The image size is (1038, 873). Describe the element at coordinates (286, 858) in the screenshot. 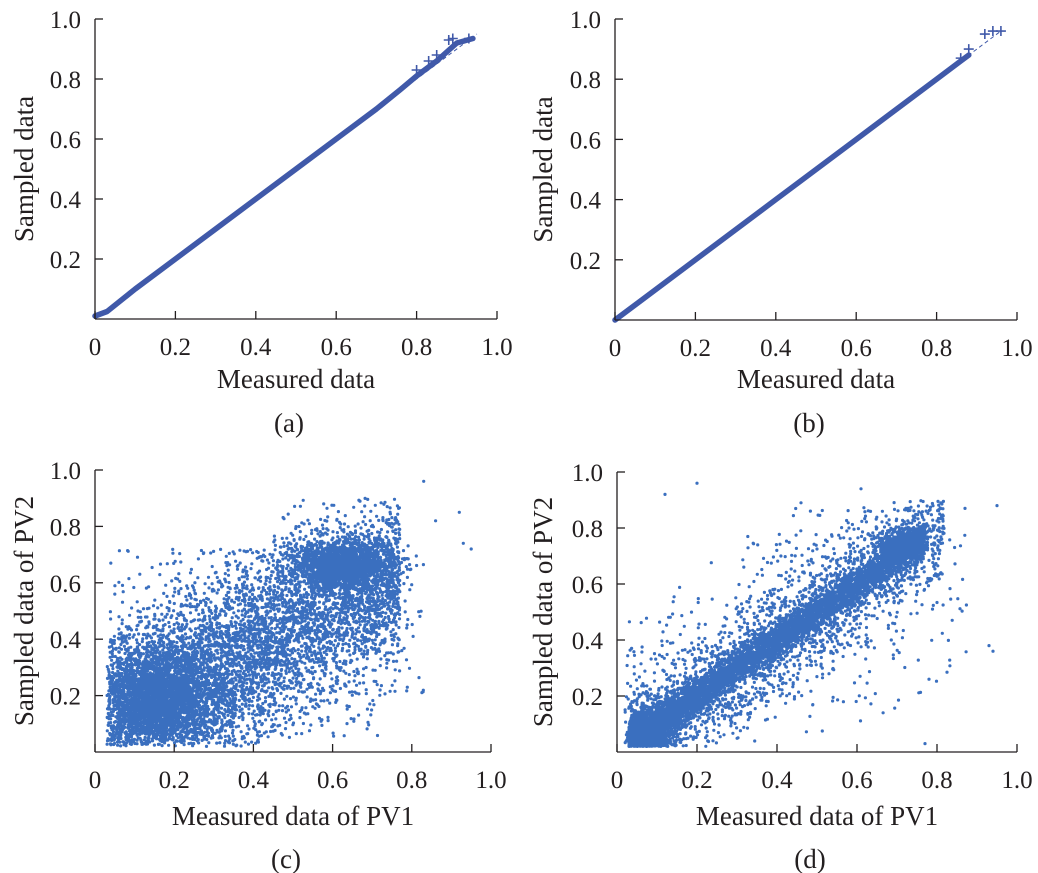

I see `panel-caption: (c)` at that location.